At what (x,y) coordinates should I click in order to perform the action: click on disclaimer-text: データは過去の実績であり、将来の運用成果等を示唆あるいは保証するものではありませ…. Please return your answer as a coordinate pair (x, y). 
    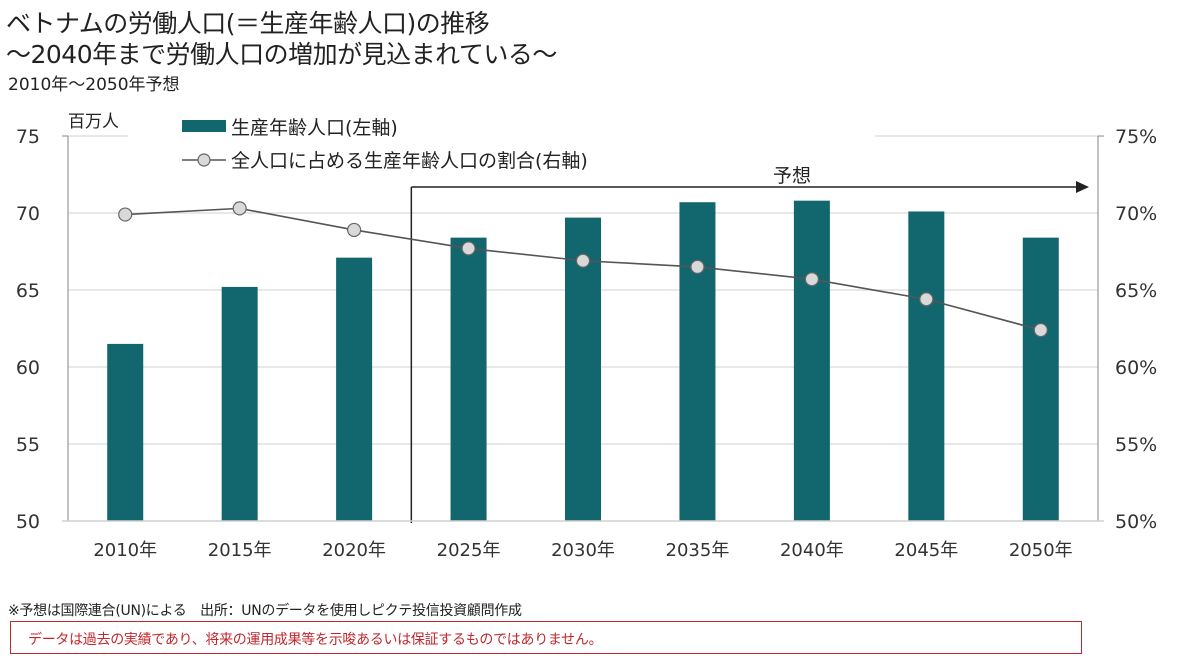
    Looking at the image, I should click on (315, 640).